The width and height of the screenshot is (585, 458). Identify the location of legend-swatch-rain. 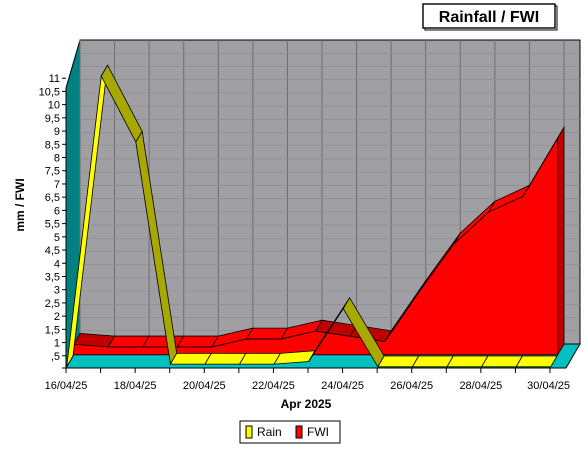
(249, 432).